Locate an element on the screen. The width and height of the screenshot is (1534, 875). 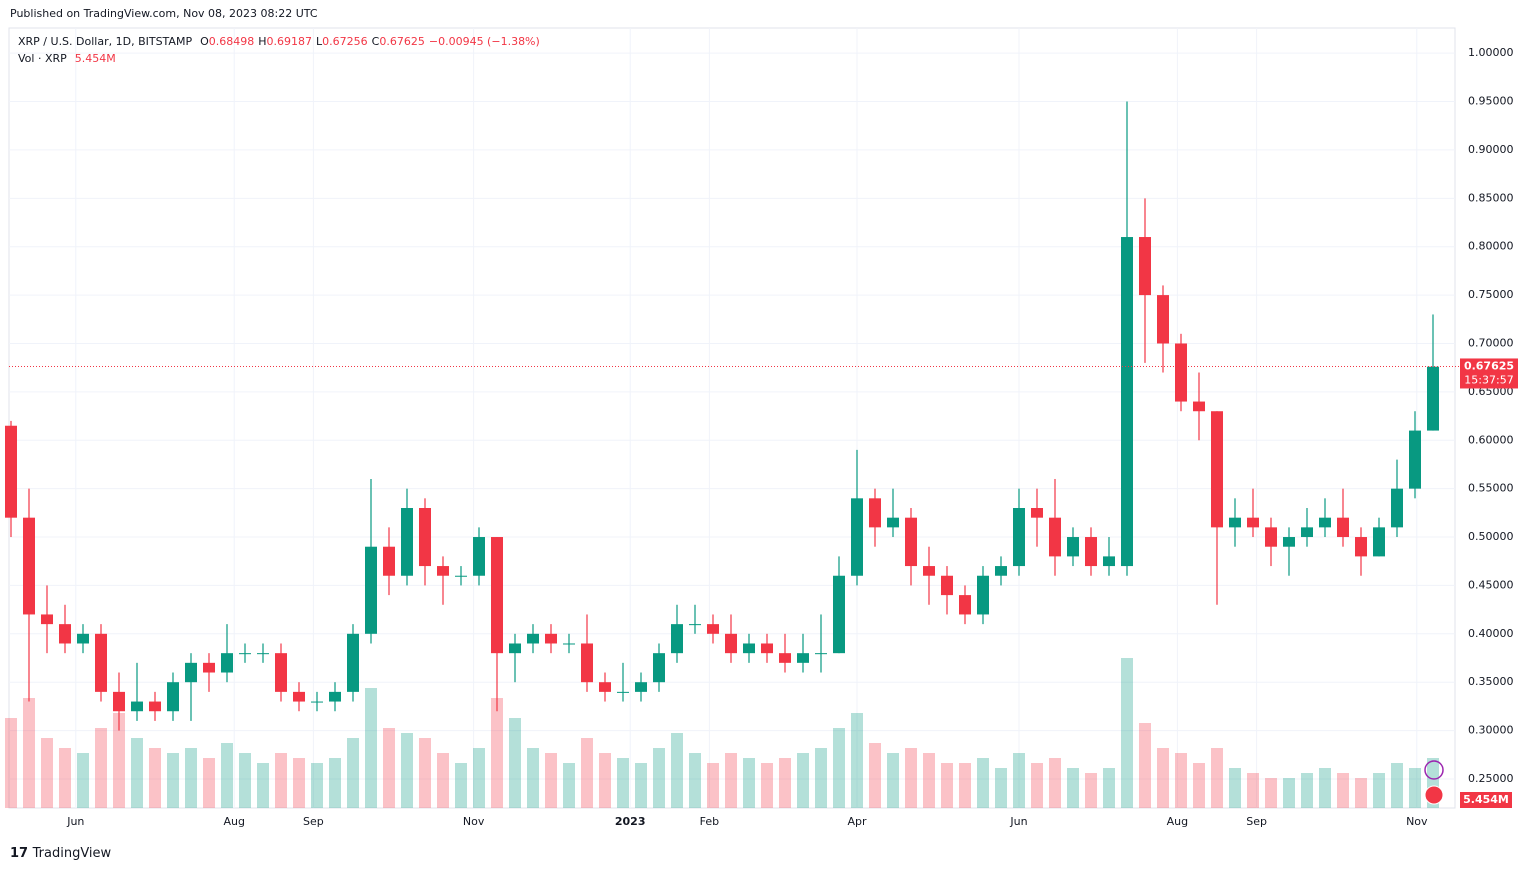
volume-badge-text: 5.454M is located at coordinates (1486, 799).